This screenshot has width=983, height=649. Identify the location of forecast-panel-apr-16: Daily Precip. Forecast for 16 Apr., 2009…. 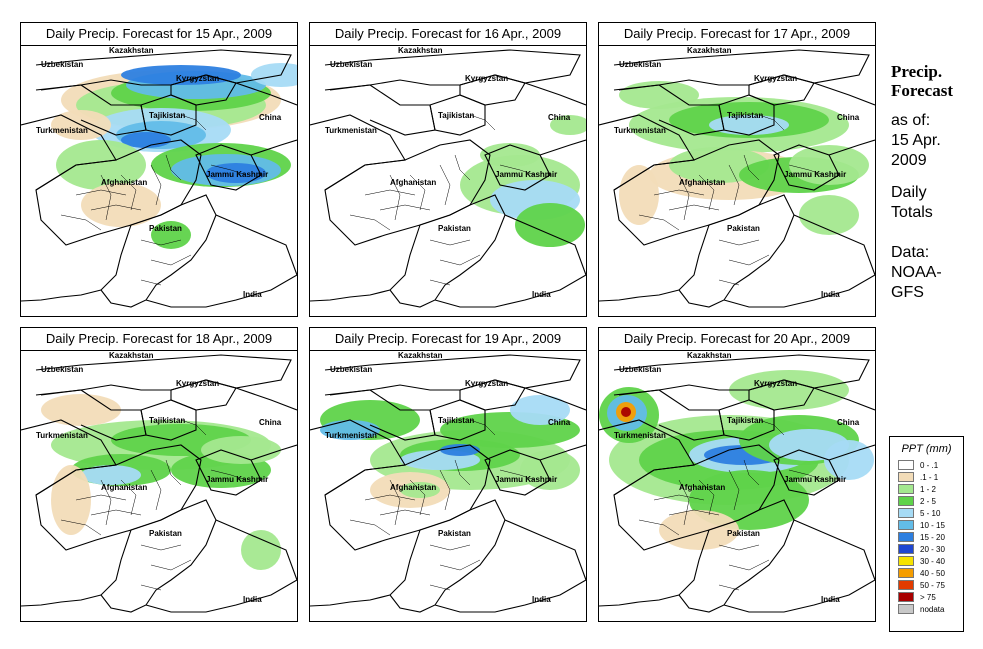
(448, 169).